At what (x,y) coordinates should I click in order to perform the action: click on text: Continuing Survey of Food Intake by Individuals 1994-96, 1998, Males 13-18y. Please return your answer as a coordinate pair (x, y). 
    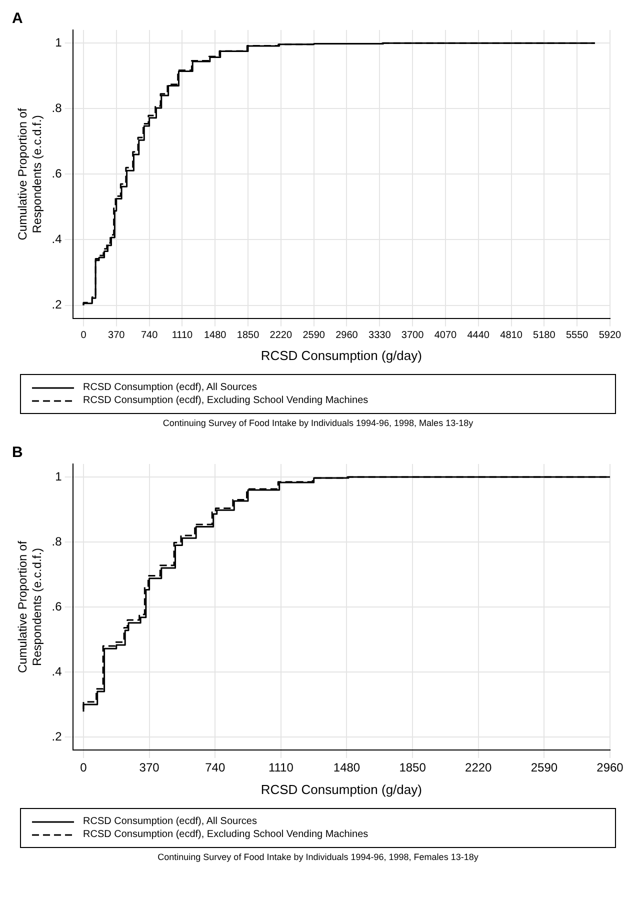
    Looking at the image, I should click on (318, 423).